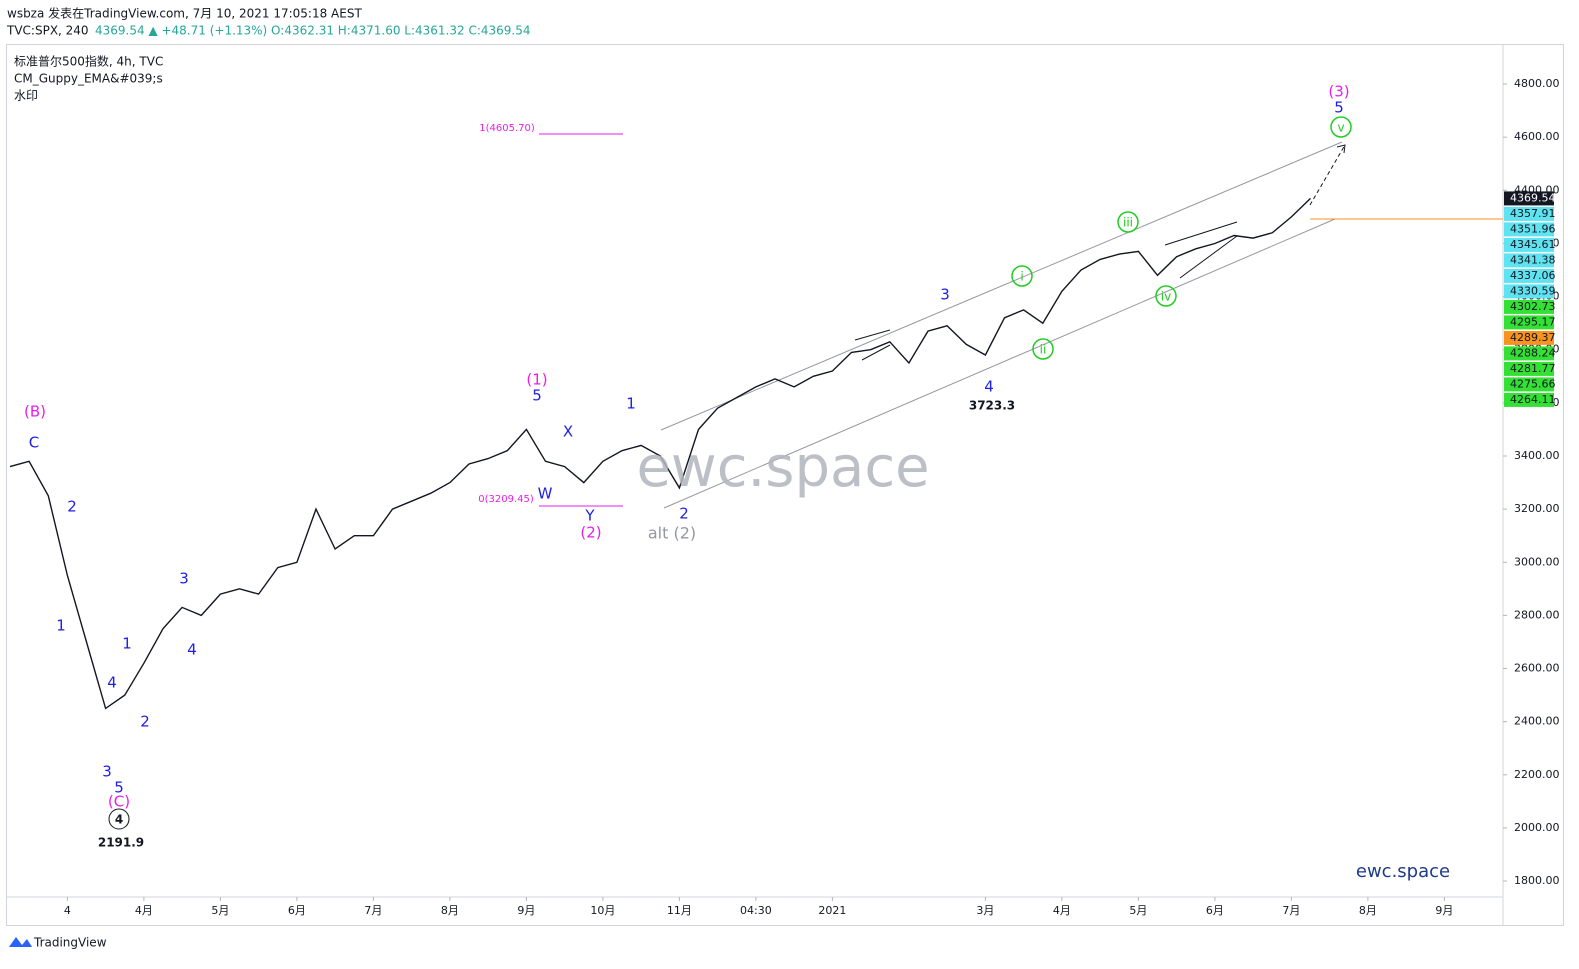 Image resolution: width=1579 pixels, height=969 pixels. What do you see at coordinates (1533, 259) in the screenshot?
I see `price-tag-label: 4341.38` at bounding box center [1533, 259].